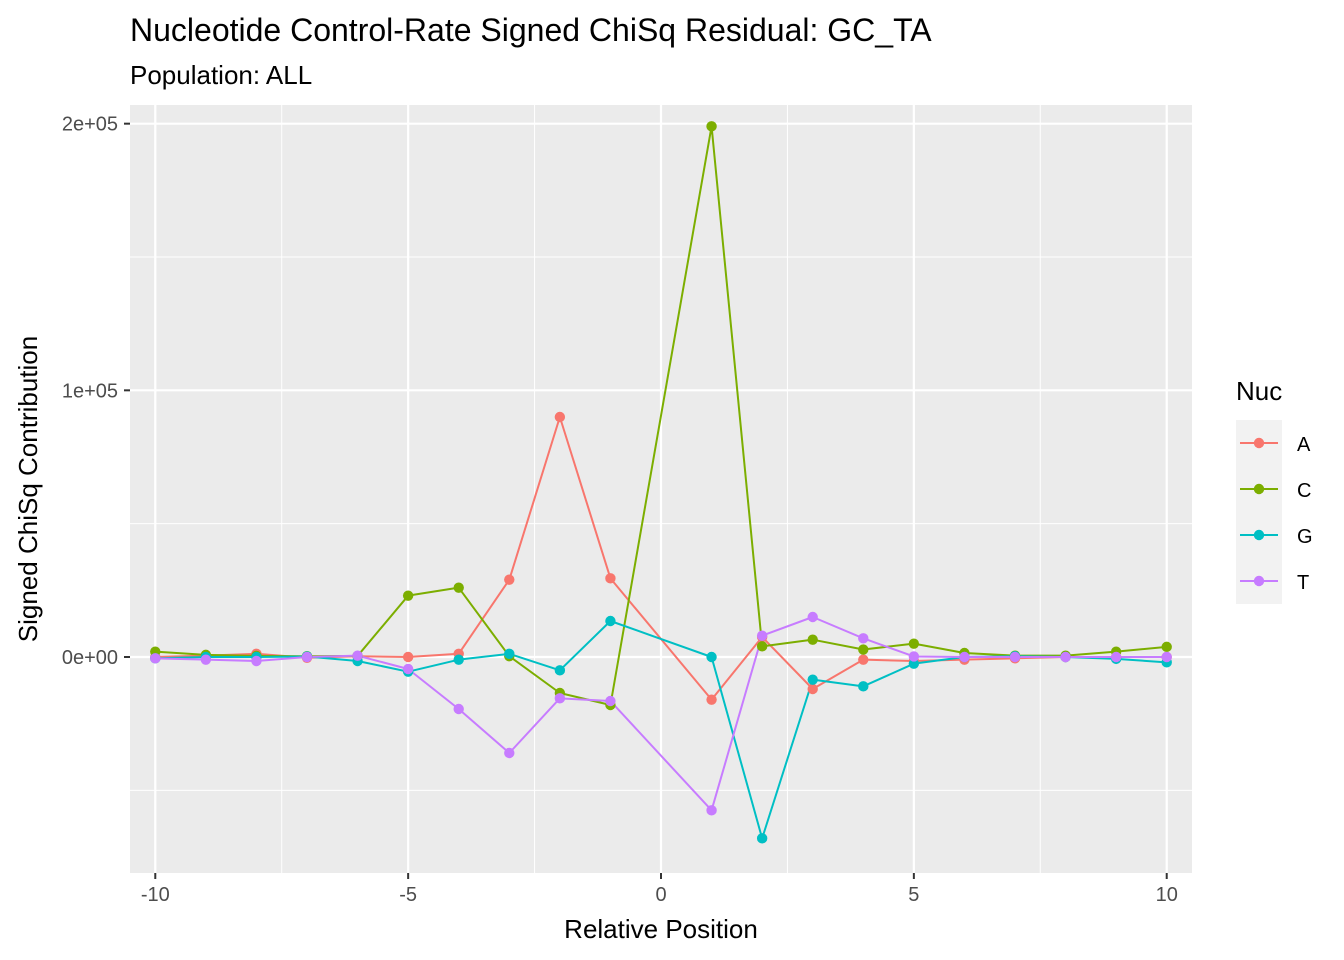 The image size is (1344, 960). What do you see at coordinates (1259, 581) in the screenshot?
I see `legend-point-T` at bounding box center [1259, 581].